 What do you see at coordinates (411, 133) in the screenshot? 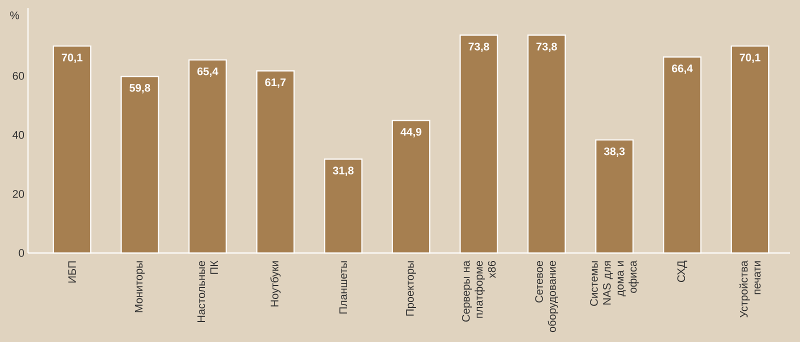
I see `data-label: 44,9` at bounding box center [411, 133].